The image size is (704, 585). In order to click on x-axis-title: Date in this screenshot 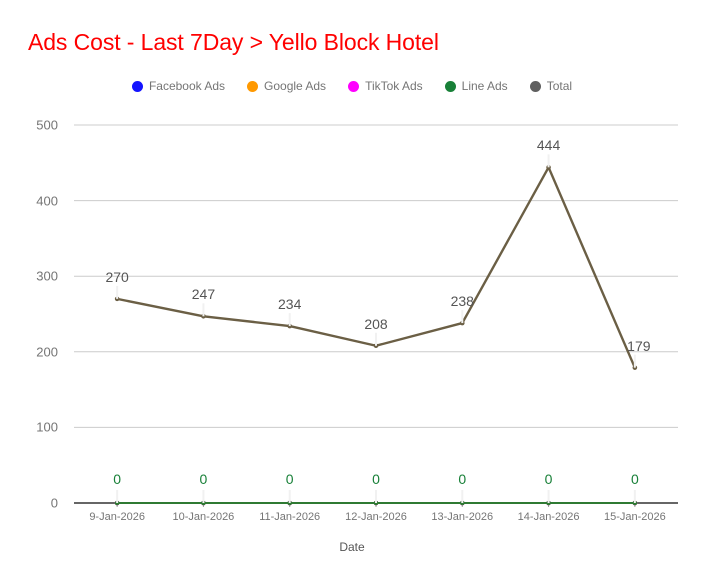, I will do `click(352, 547)`.